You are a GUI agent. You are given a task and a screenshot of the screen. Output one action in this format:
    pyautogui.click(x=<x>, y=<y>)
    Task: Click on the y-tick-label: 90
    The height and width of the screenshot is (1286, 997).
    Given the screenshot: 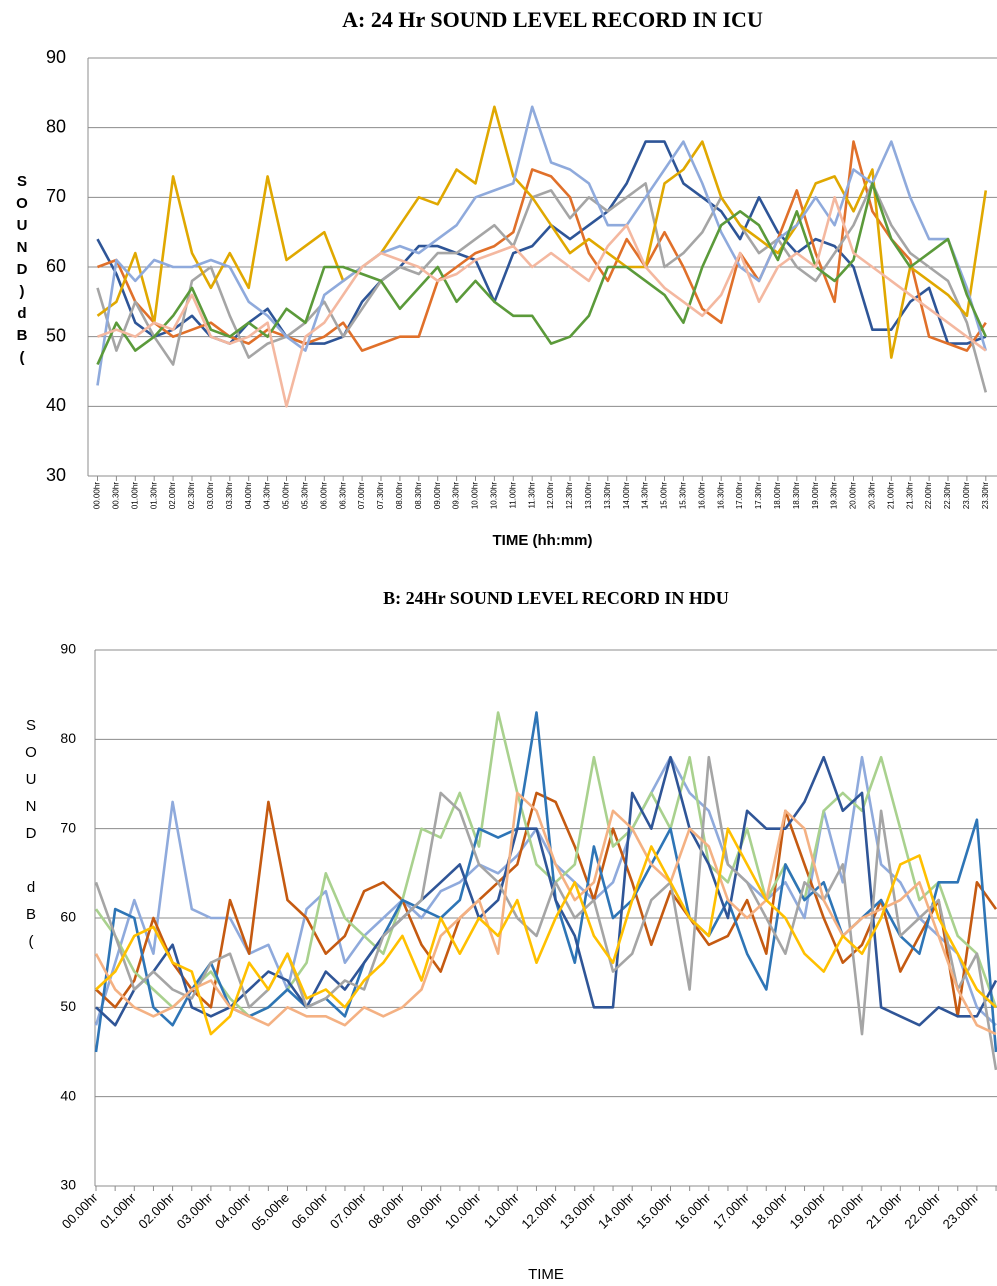 What is the action you would take?
    pyautogui.click(x=68, y=649)
    